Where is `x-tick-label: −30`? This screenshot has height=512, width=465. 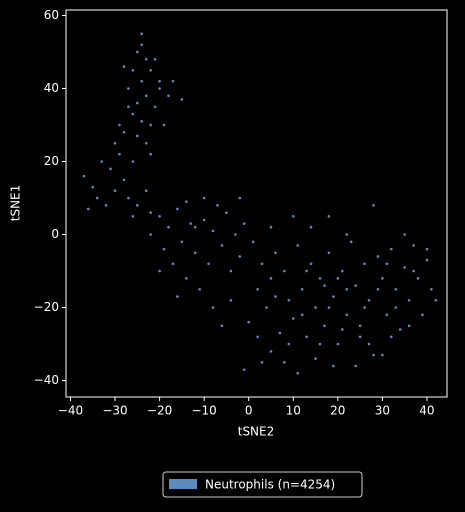
x-tick-label: −30 is located at coordinates (114, 411).